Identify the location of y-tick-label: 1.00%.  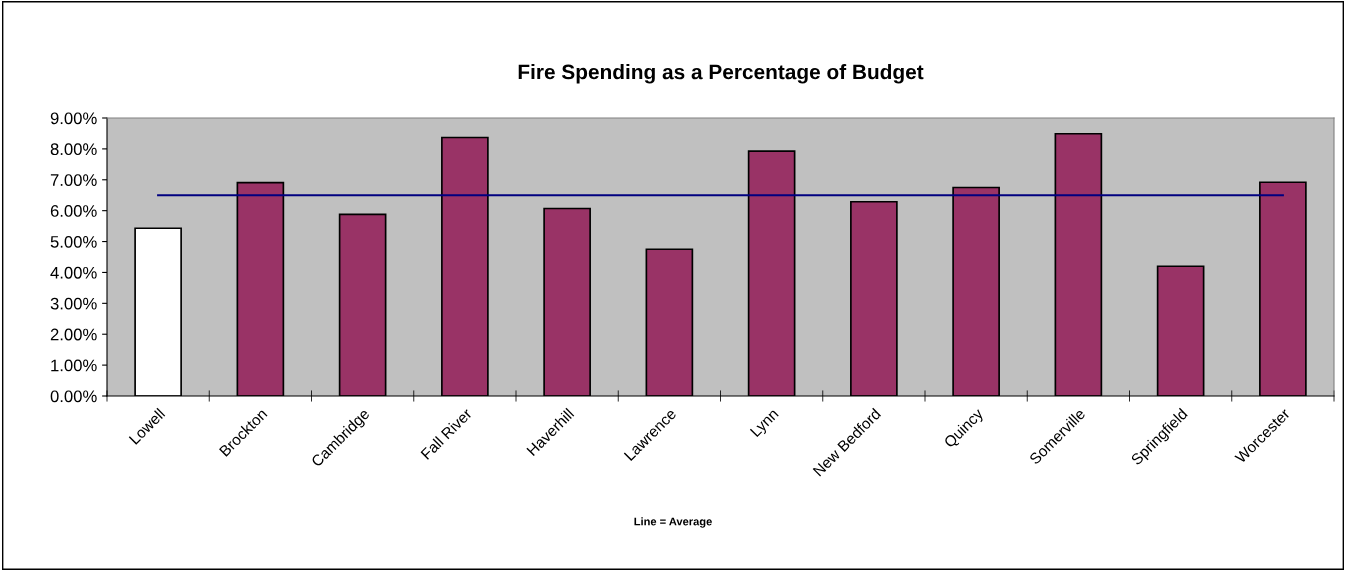
(74, 365).